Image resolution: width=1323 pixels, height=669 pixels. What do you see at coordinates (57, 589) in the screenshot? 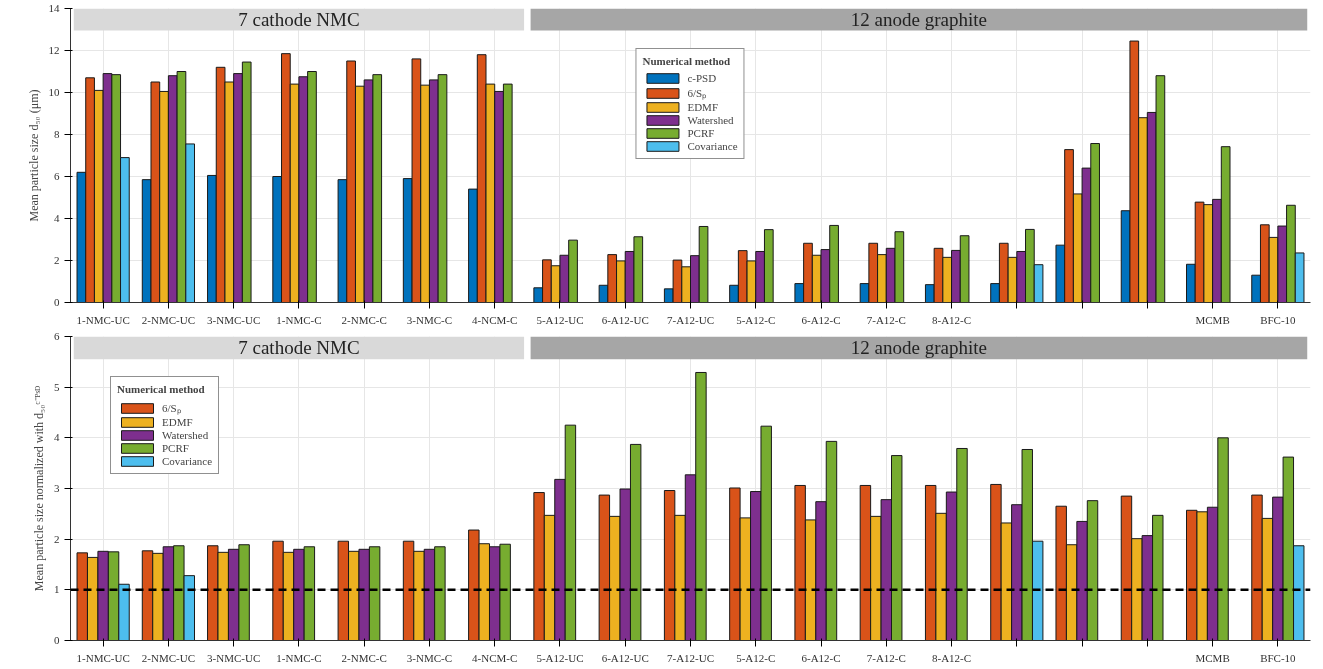
I see `y-tick-label: 1` at bounding box center [57, 589].